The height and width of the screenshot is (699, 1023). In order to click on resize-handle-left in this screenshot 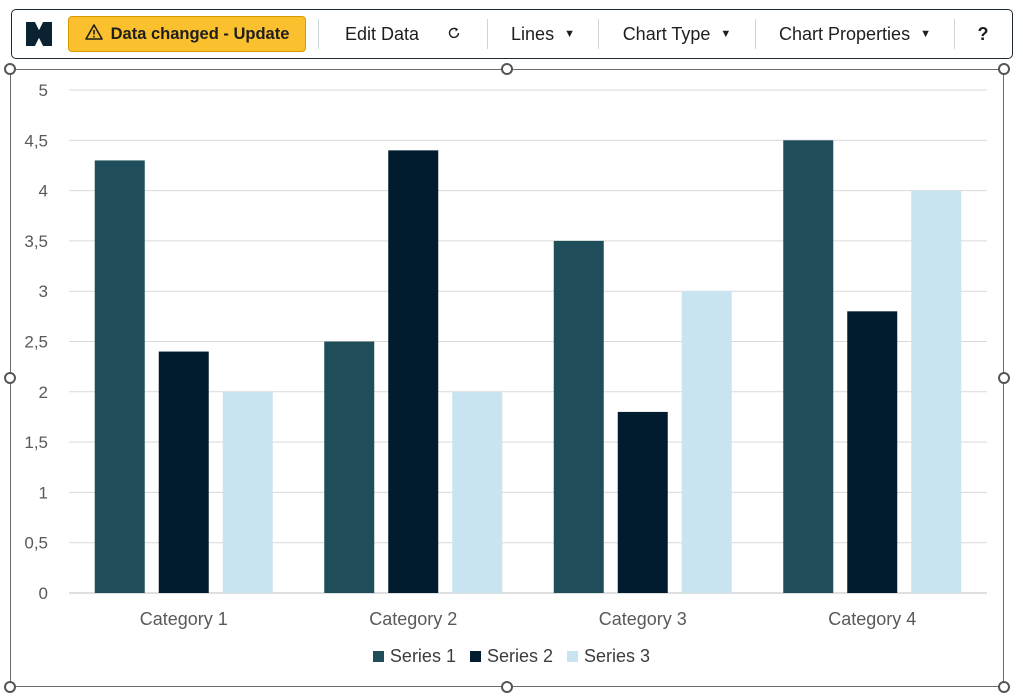, I will do `click(10, 378)`.